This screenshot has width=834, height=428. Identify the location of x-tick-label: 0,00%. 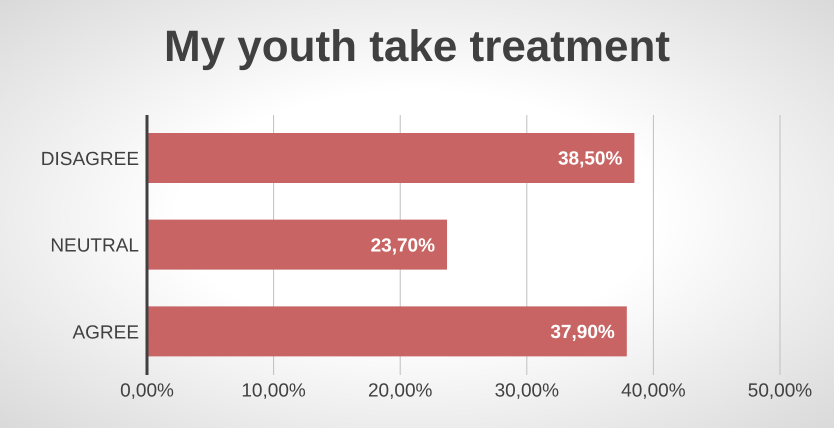
(147, 391).